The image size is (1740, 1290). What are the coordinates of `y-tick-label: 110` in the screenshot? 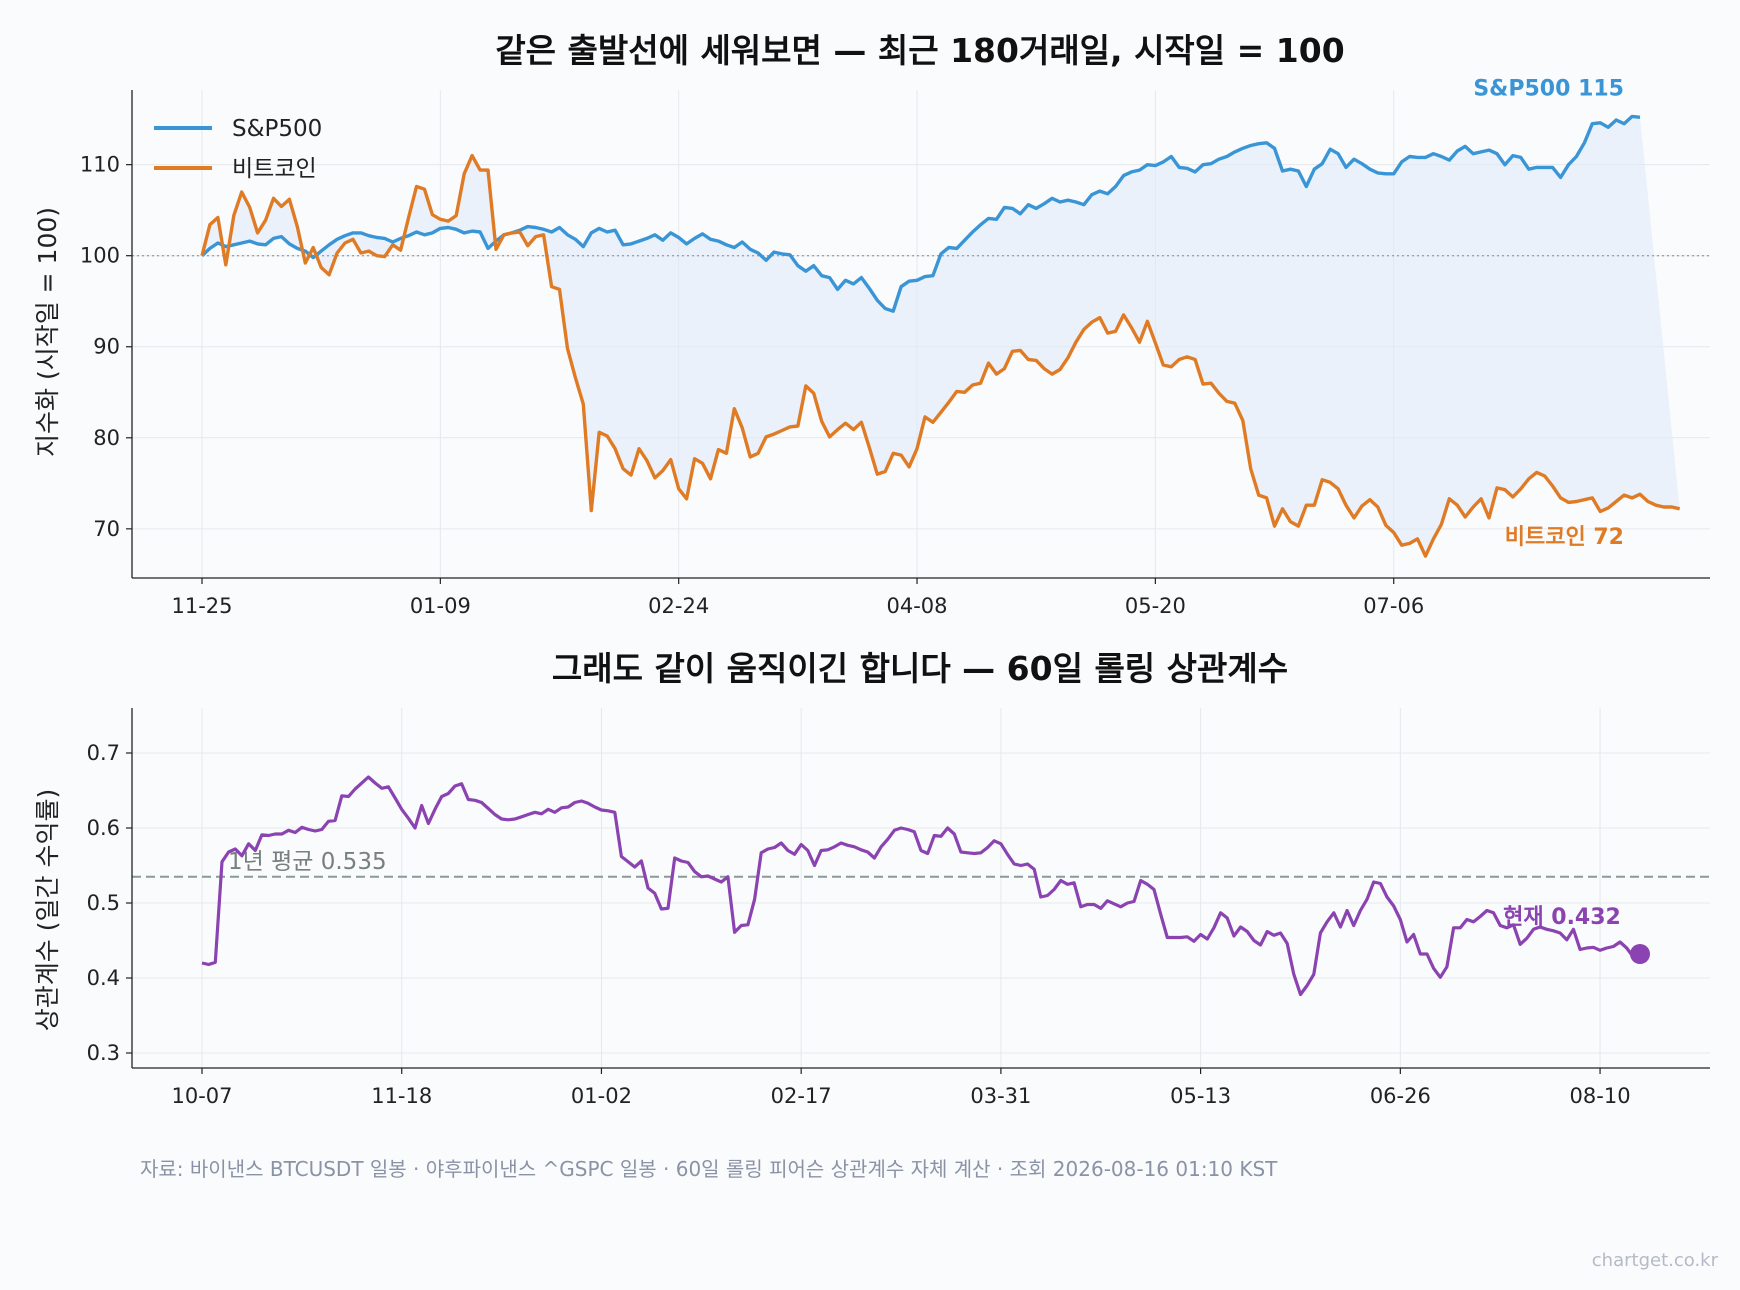 It's located at (100, 165).